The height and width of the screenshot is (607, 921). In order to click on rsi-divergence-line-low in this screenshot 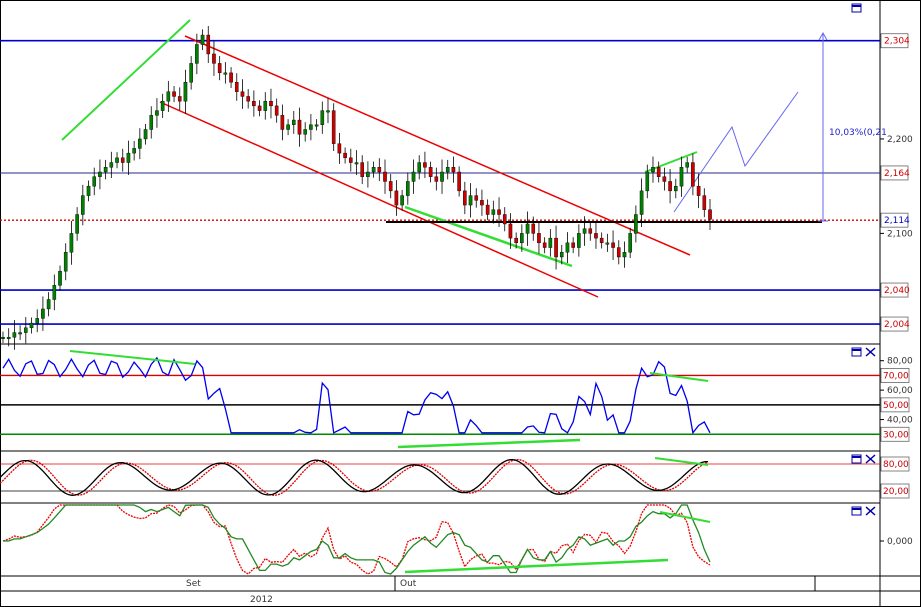, I will do `click(489, 443)`.